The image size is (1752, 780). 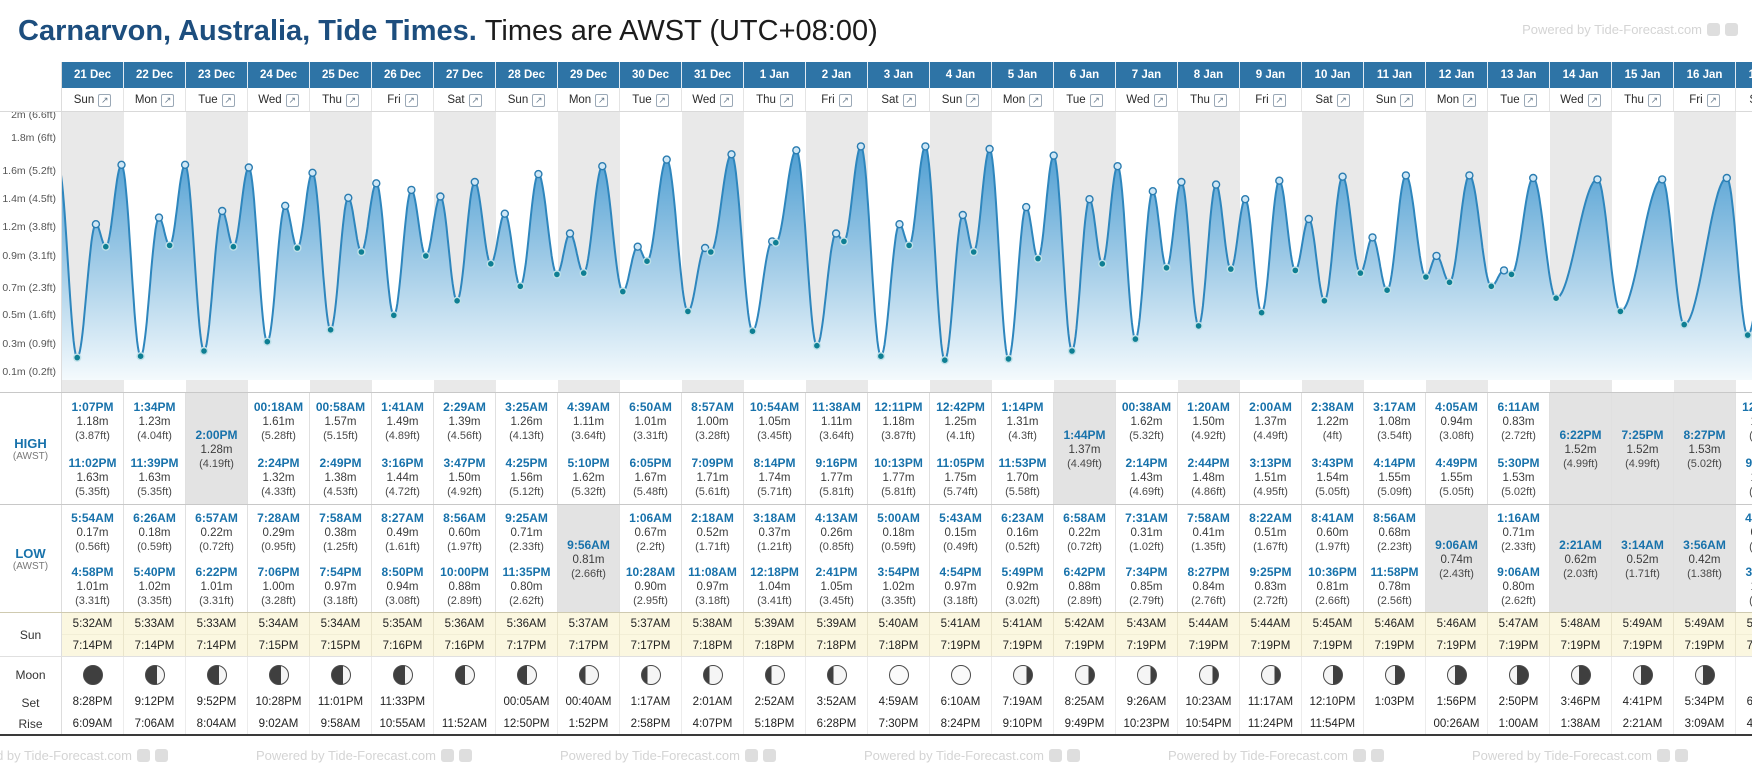 What do you see at coordinates (1705, 99) in the screenshot?
I see `weekday-cell: Fri ↗` at bounding box center [1705, 99].